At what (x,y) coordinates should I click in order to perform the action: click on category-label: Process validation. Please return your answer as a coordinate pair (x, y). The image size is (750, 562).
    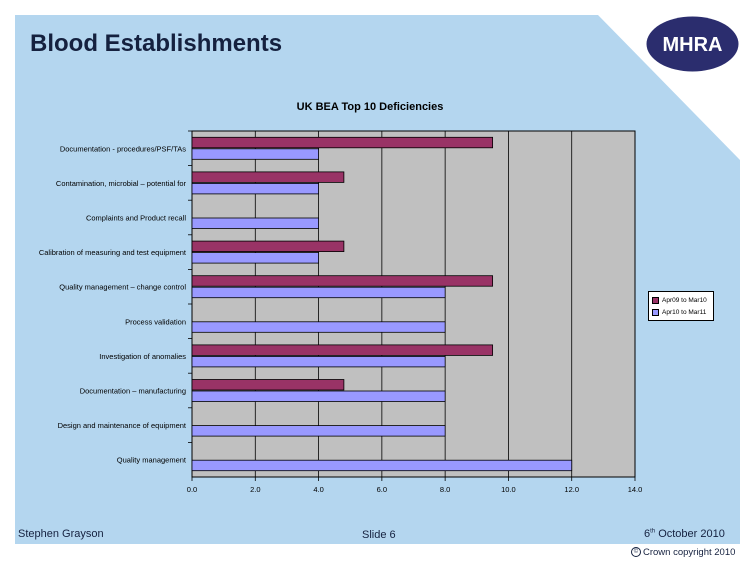
    Looking at the image, I should click on (155, 321).